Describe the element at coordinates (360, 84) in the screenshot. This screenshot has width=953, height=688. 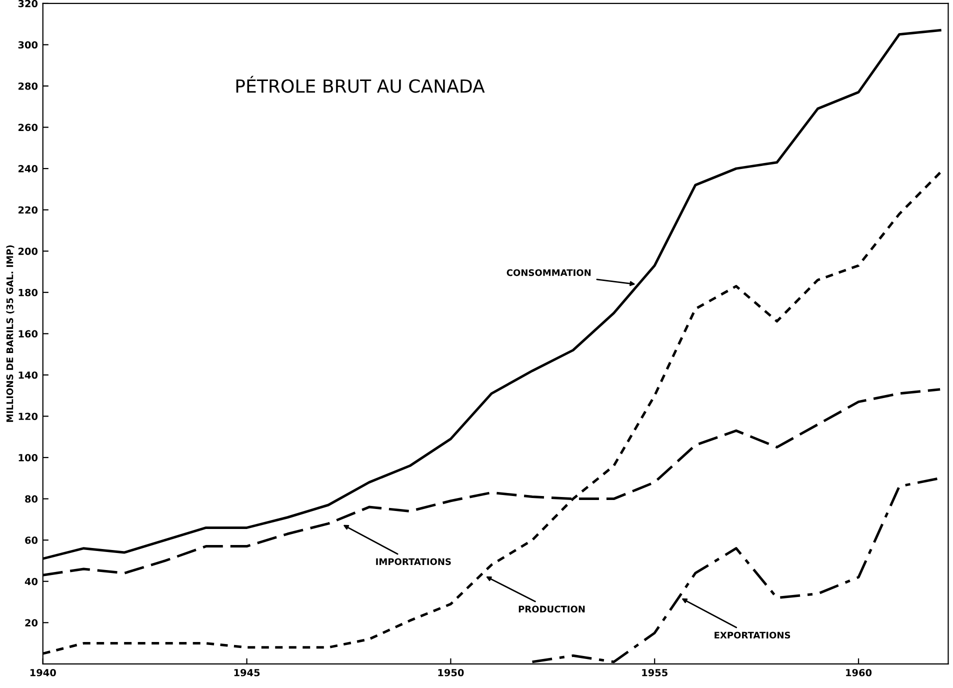
I see `text: PÉTROLE BRUT AU CANADA` at that location.